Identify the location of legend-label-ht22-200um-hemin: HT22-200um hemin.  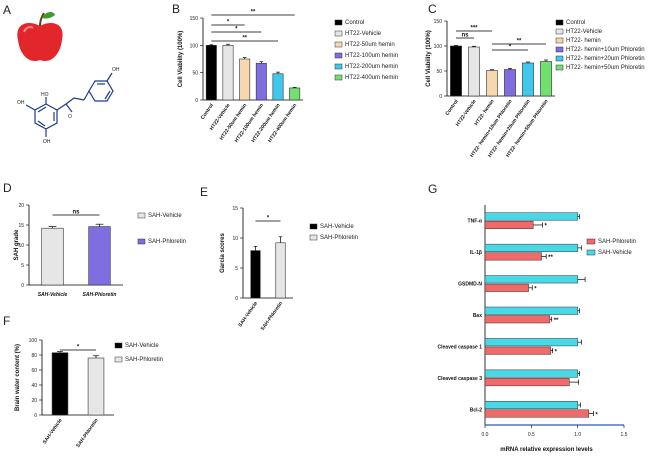
(371, 67).